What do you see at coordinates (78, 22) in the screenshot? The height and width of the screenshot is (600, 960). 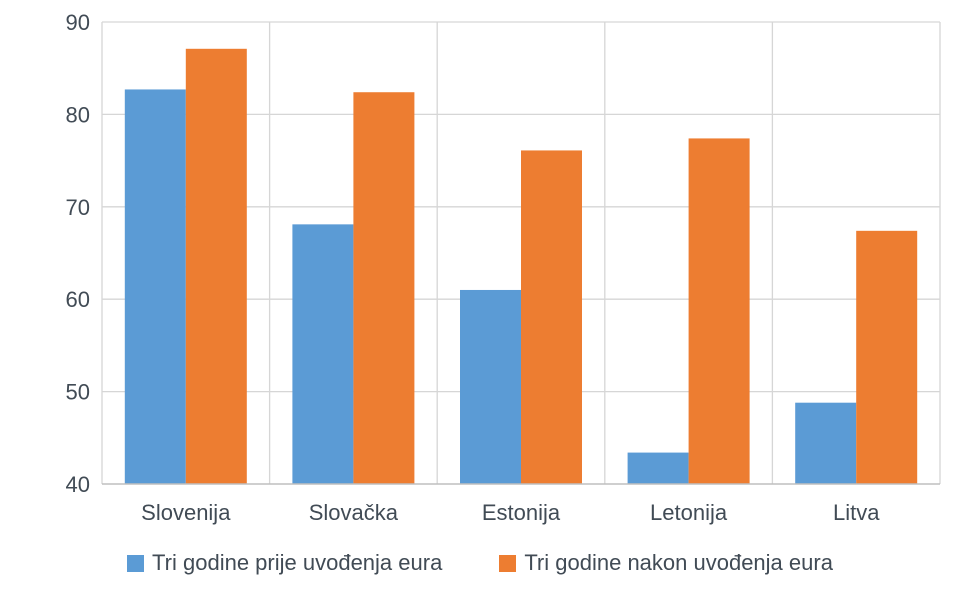 I see `y-tick-label: 90` at bounding box center [78, 22].